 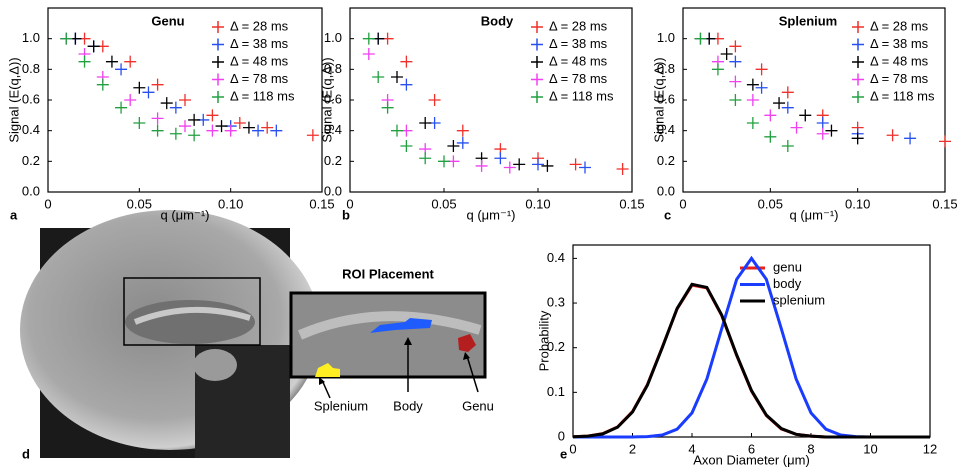 What do you see at coordinates (346, 214) in the screenshot?
I see `panel-label: b` at bounding box center [346, 214].